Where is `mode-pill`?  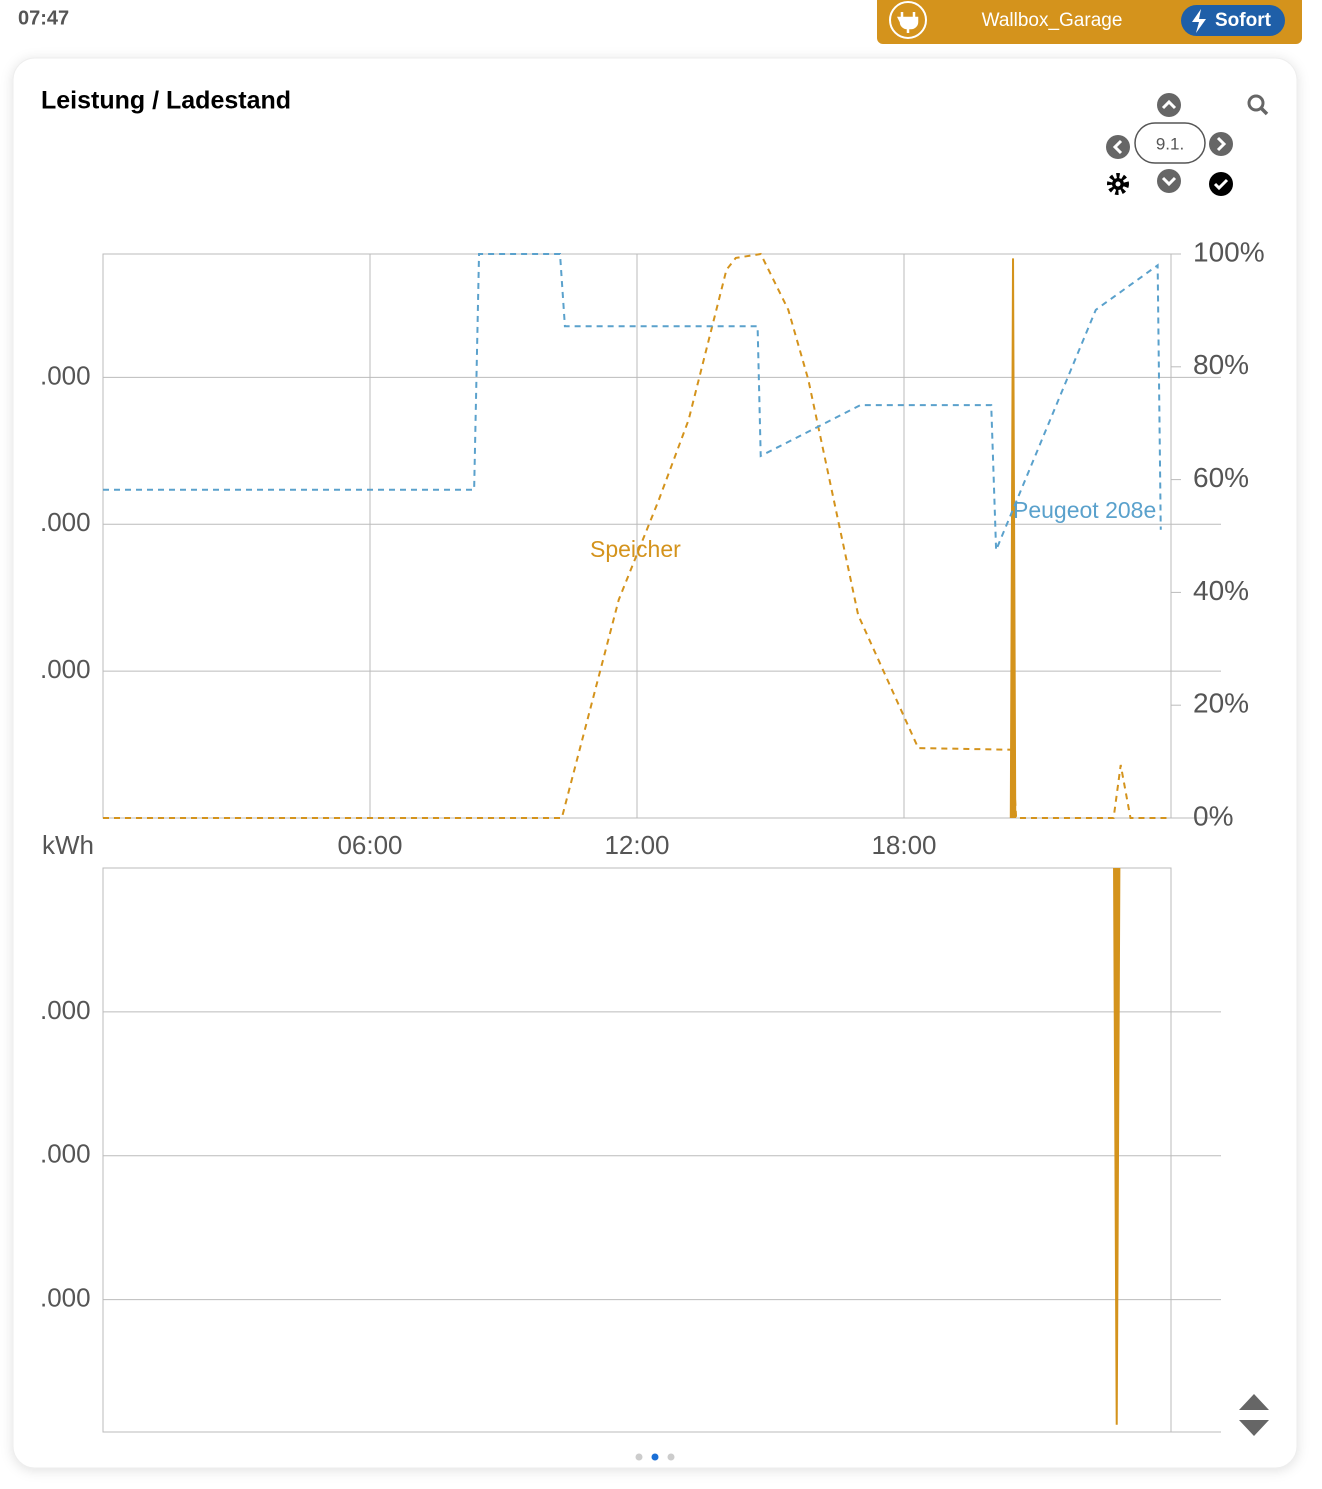 mode-pill is located at coordinates (1233, 20).